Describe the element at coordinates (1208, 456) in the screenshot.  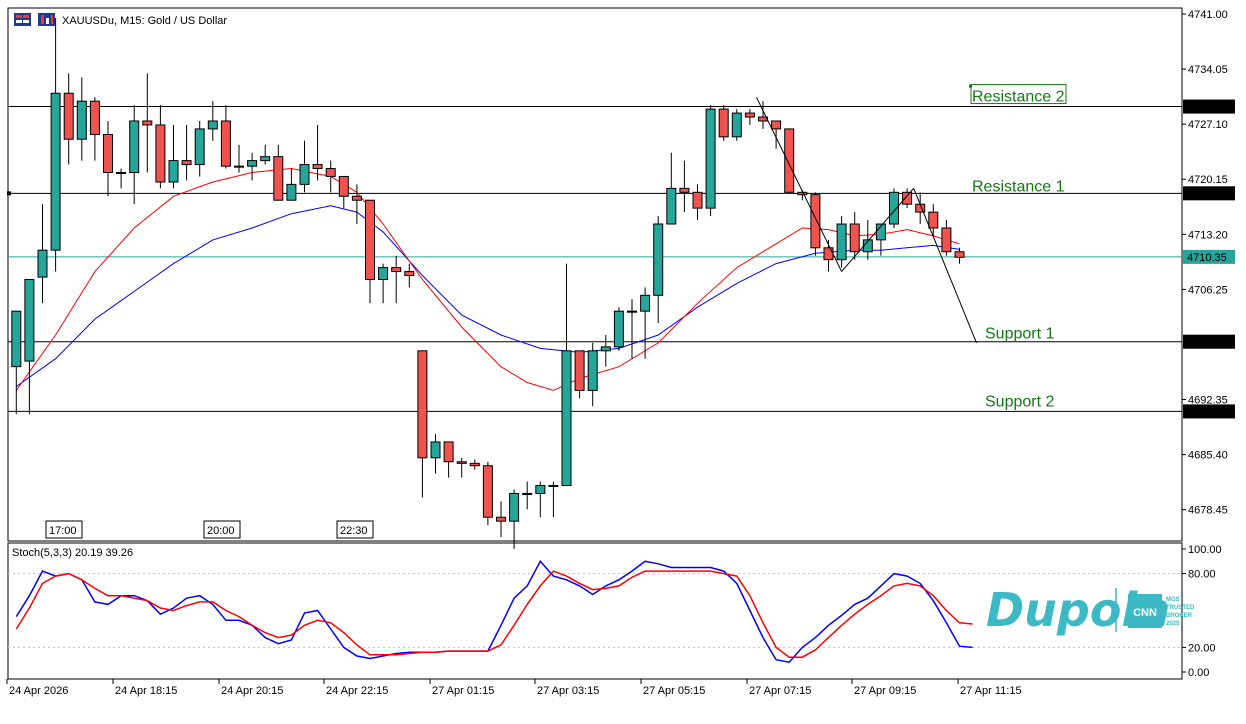
I see `price-tick-label: 4685.40` at that location.